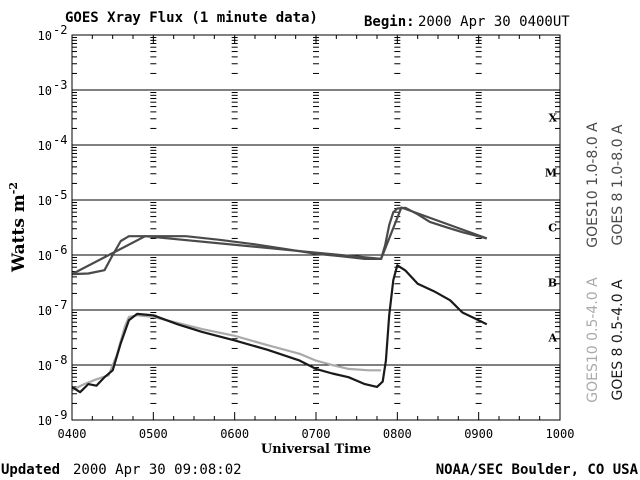  I want to click on y-axis-label-text: Watts m, so click(19, 233).